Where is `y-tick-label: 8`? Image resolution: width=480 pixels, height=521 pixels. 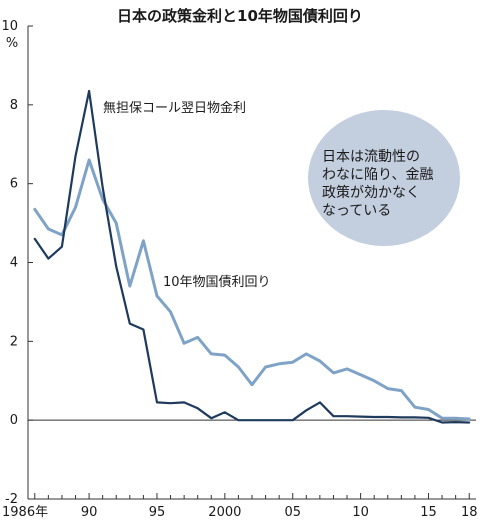 y-tick-label: 8 is located at coordinates (14, 105).